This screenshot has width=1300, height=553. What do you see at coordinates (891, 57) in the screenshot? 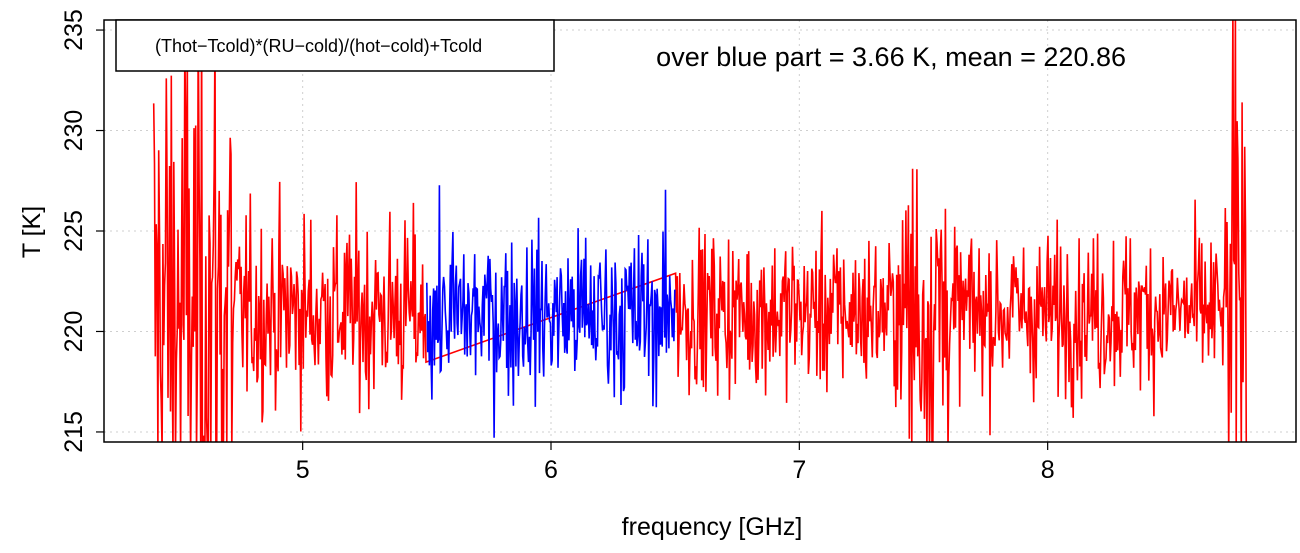
I see `chart-title: over blue part = 3.66 K, mean = 220.86` at bounding box center [891, 57].